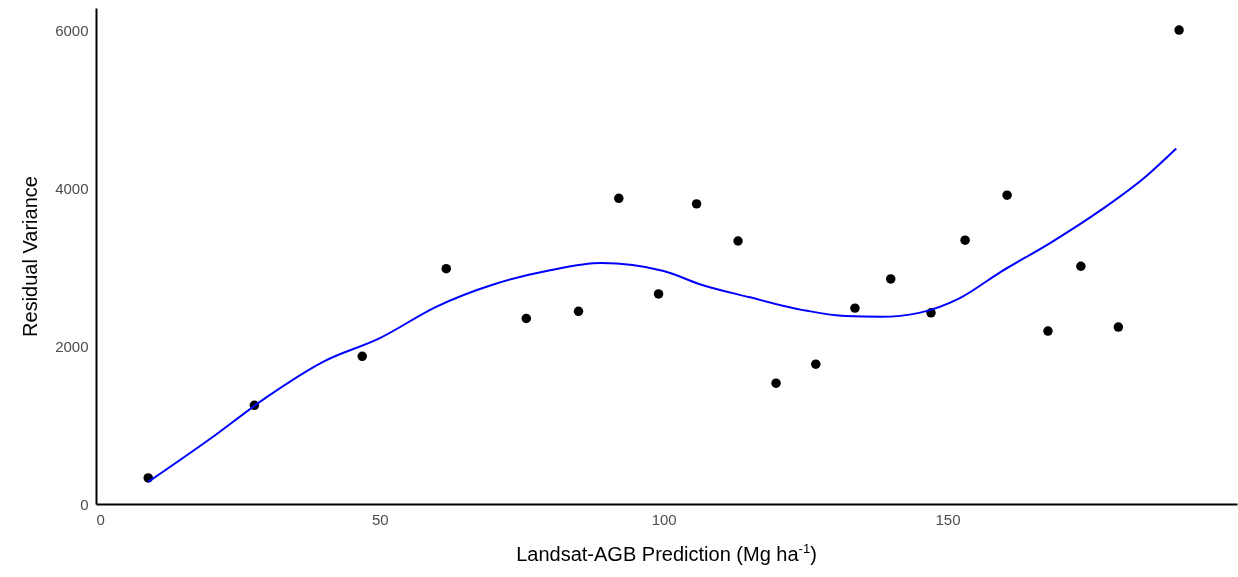  What do you see at coordinates (948, 519) in the screenshot?
I see `x-tick-label: 150` at bounding box center [948, 519].